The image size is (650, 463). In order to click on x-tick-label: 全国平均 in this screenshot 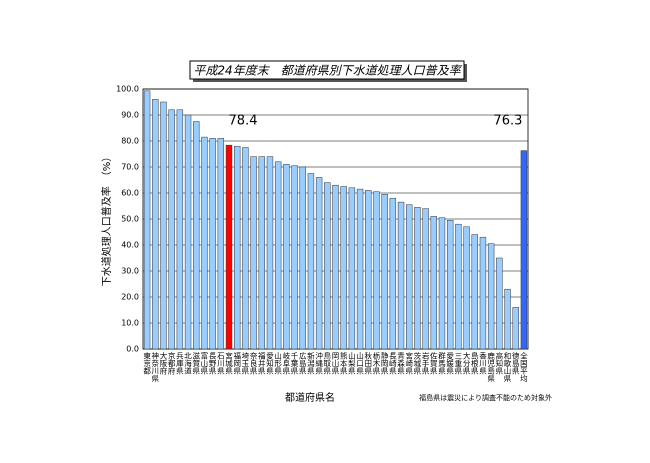, I will do `click(523, 367)`.